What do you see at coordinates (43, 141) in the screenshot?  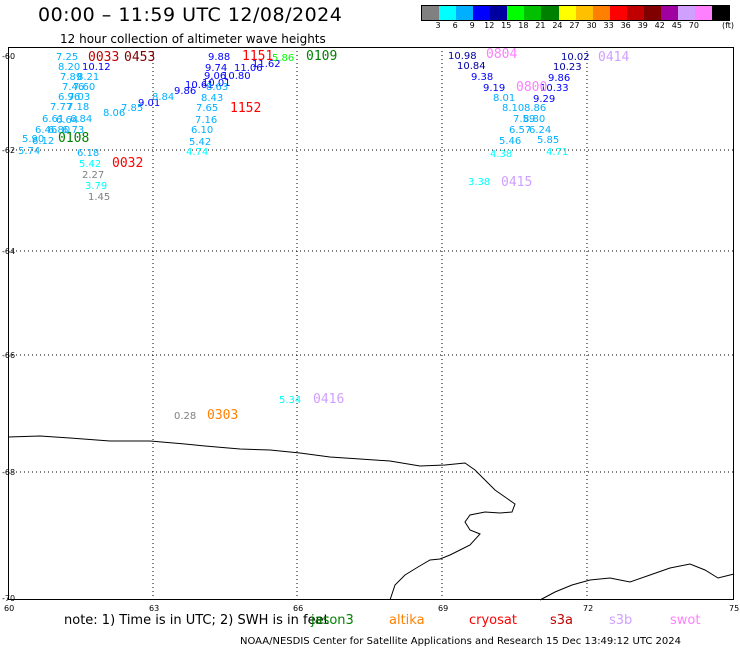 I see `wave-height-label: 6.12` at bounding box center [43, 141].